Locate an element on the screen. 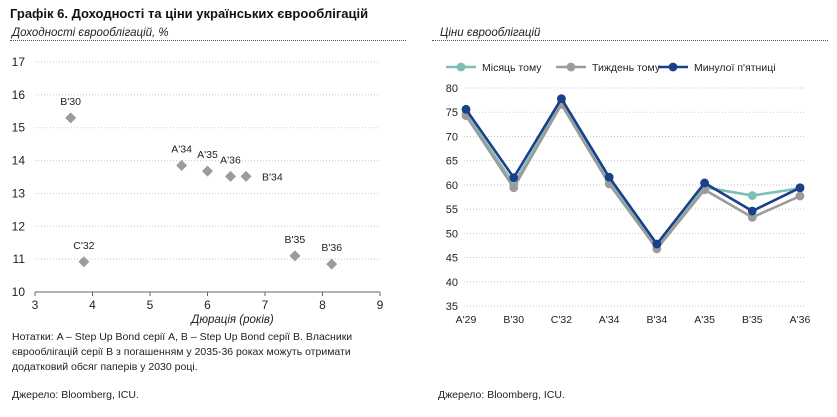  legend-label: Тиждень тому is located at coordinates (626, 68).